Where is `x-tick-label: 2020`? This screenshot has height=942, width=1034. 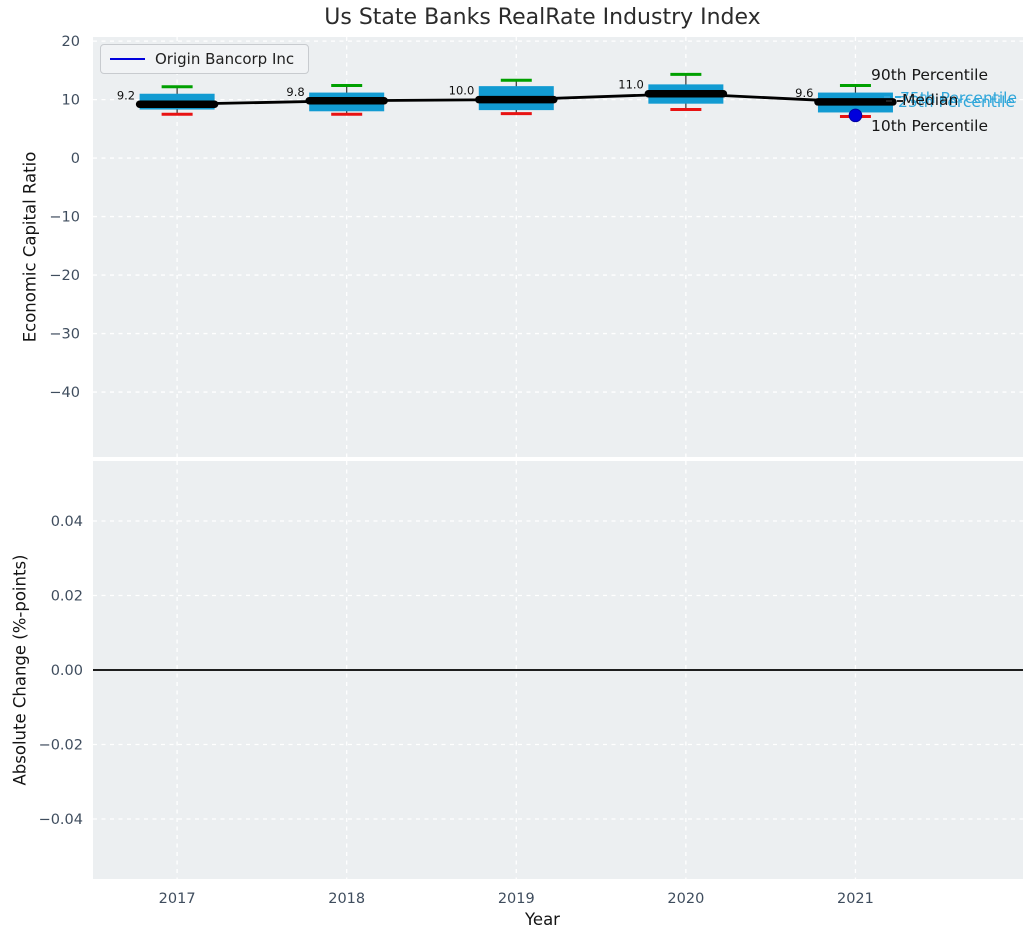 x-tick-label: 2020 is located at coordinates (685, 899).